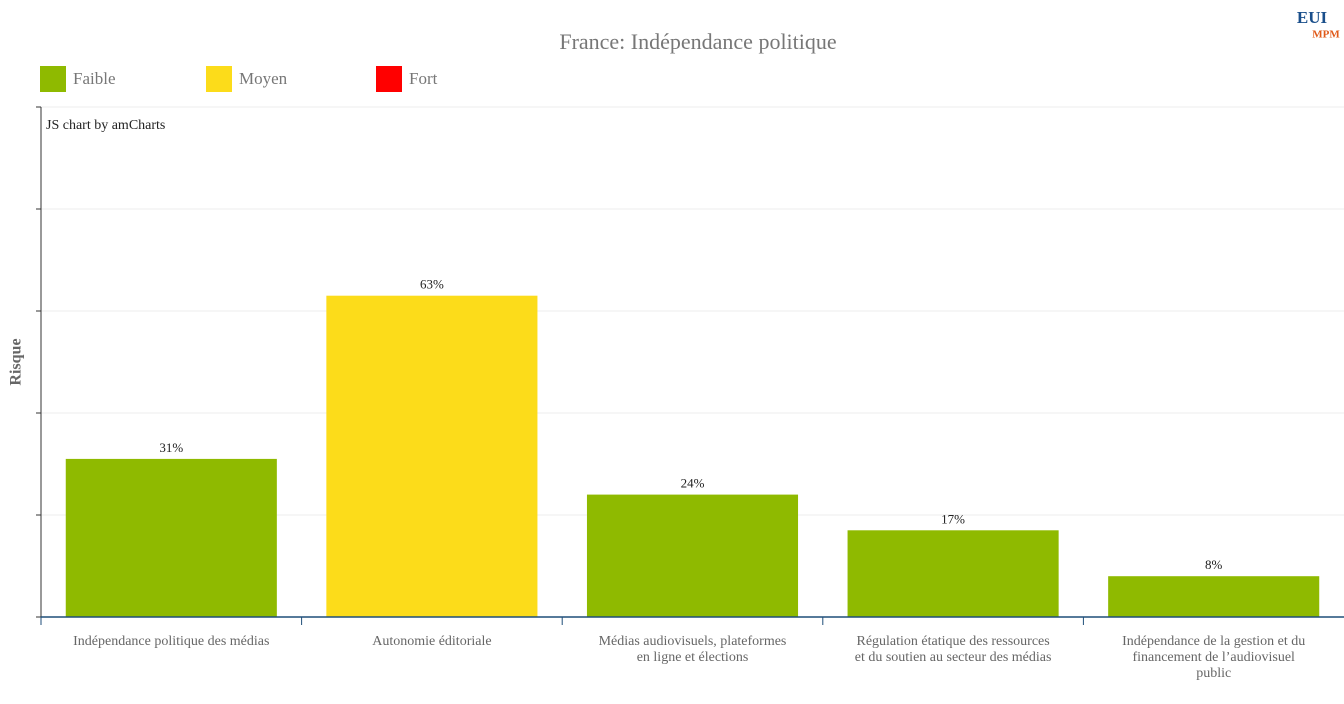 The height and width of the screenshot is (704, 1344). What do you see at coordinates (432, 284) in the screenshot?
I see `value-label: 63%` at bounding box center [432, 284].